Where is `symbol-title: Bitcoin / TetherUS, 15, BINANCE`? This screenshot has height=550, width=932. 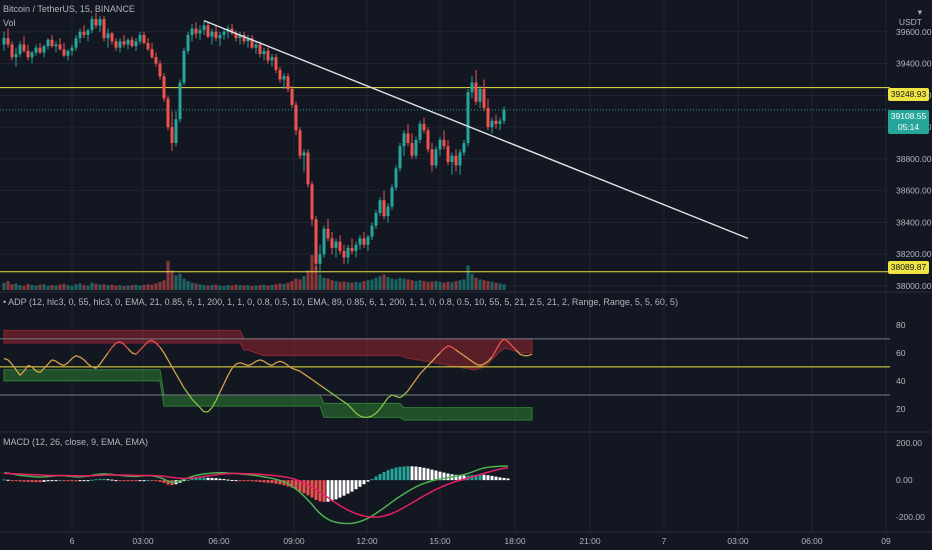 symbol-title: Bitcoin / TetherUS, 15, BINANCE is located at coordinates (69, 9).